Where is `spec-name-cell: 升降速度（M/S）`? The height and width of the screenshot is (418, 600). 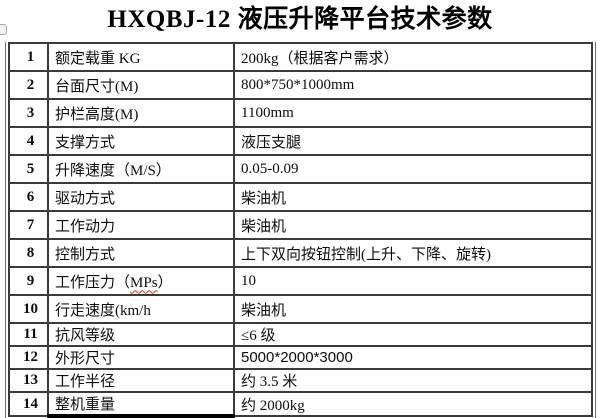
spec-name-cell: 升降速度（M/S） is located at coordinates (141, 169).